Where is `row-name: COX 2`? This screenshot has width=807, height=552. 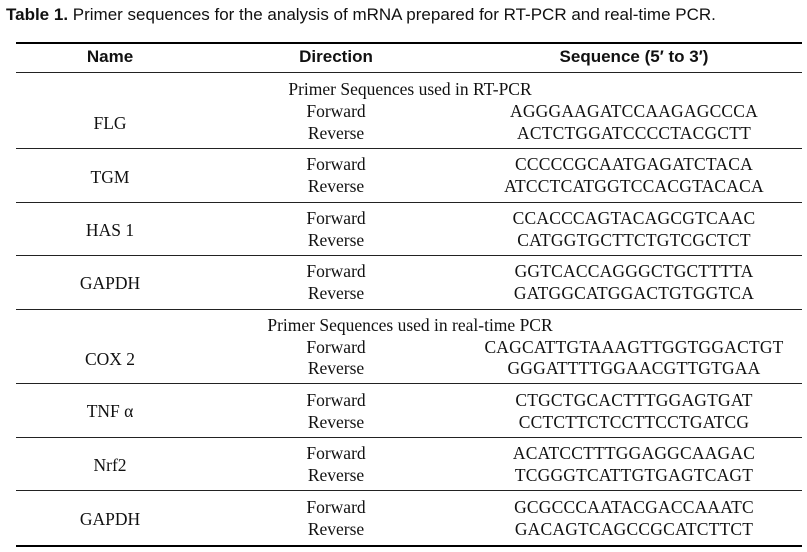
row-name: COX 2 is located at coordinates (110, 359).